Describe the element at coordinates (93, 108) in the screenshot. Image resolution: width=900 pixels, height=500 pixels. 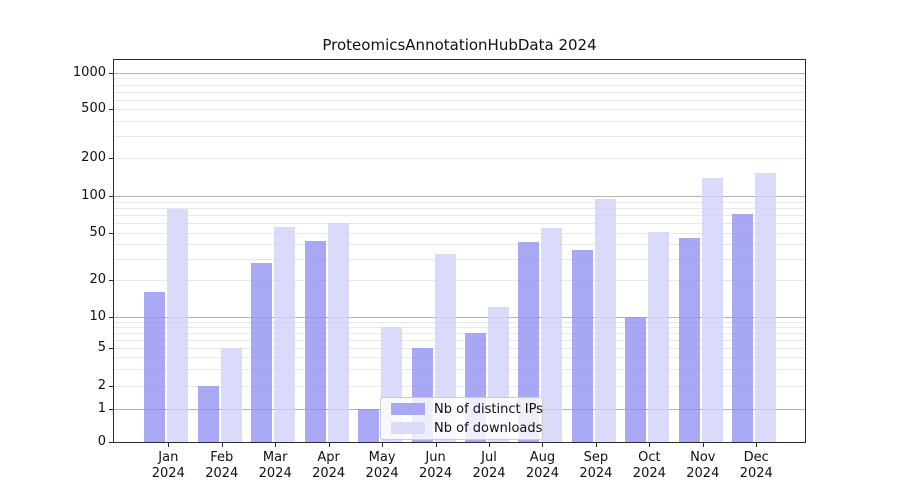
I see `y-tick-label: 500` at that location.